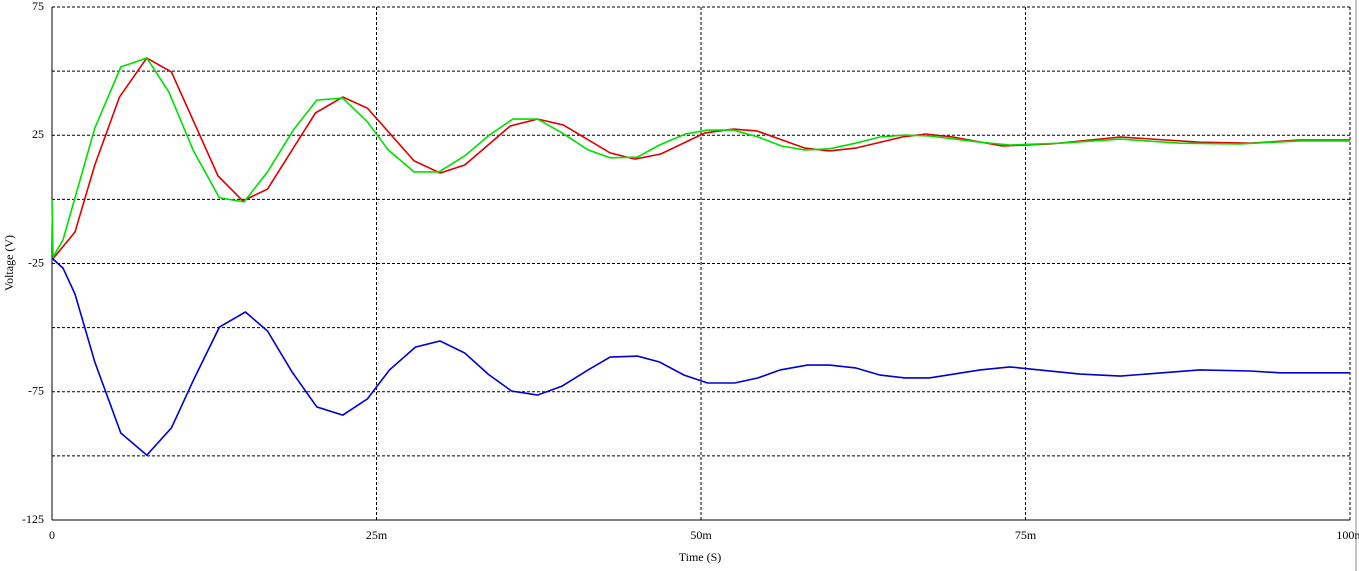 This screenshot has width=1359, height=571. Describe the element at coordinates (36, 391) in the screenshot. I see `y-tick-label: -75` at that location.